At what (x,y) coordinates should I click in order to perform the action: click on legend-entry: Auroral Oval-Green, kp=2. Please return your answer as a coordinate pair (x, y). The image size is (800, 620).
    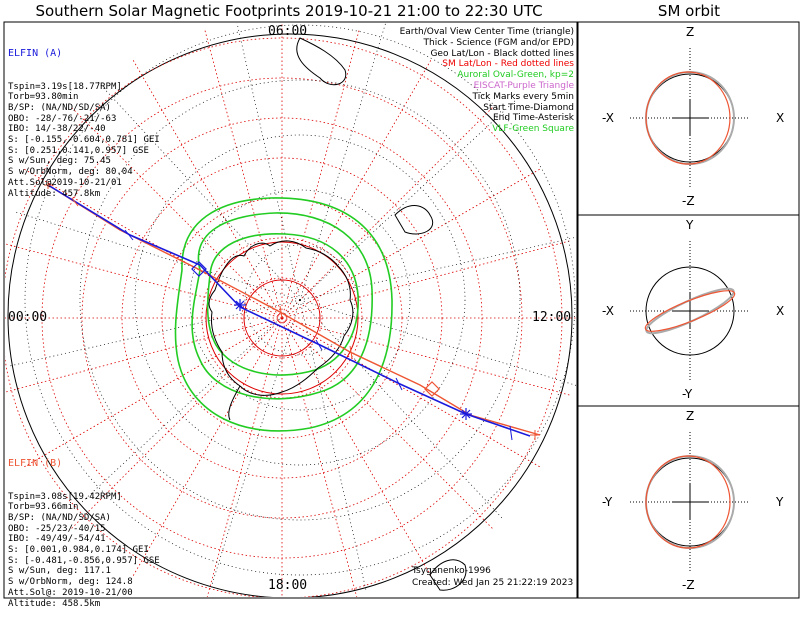
    Looking at the image, I should click on (515, 75).